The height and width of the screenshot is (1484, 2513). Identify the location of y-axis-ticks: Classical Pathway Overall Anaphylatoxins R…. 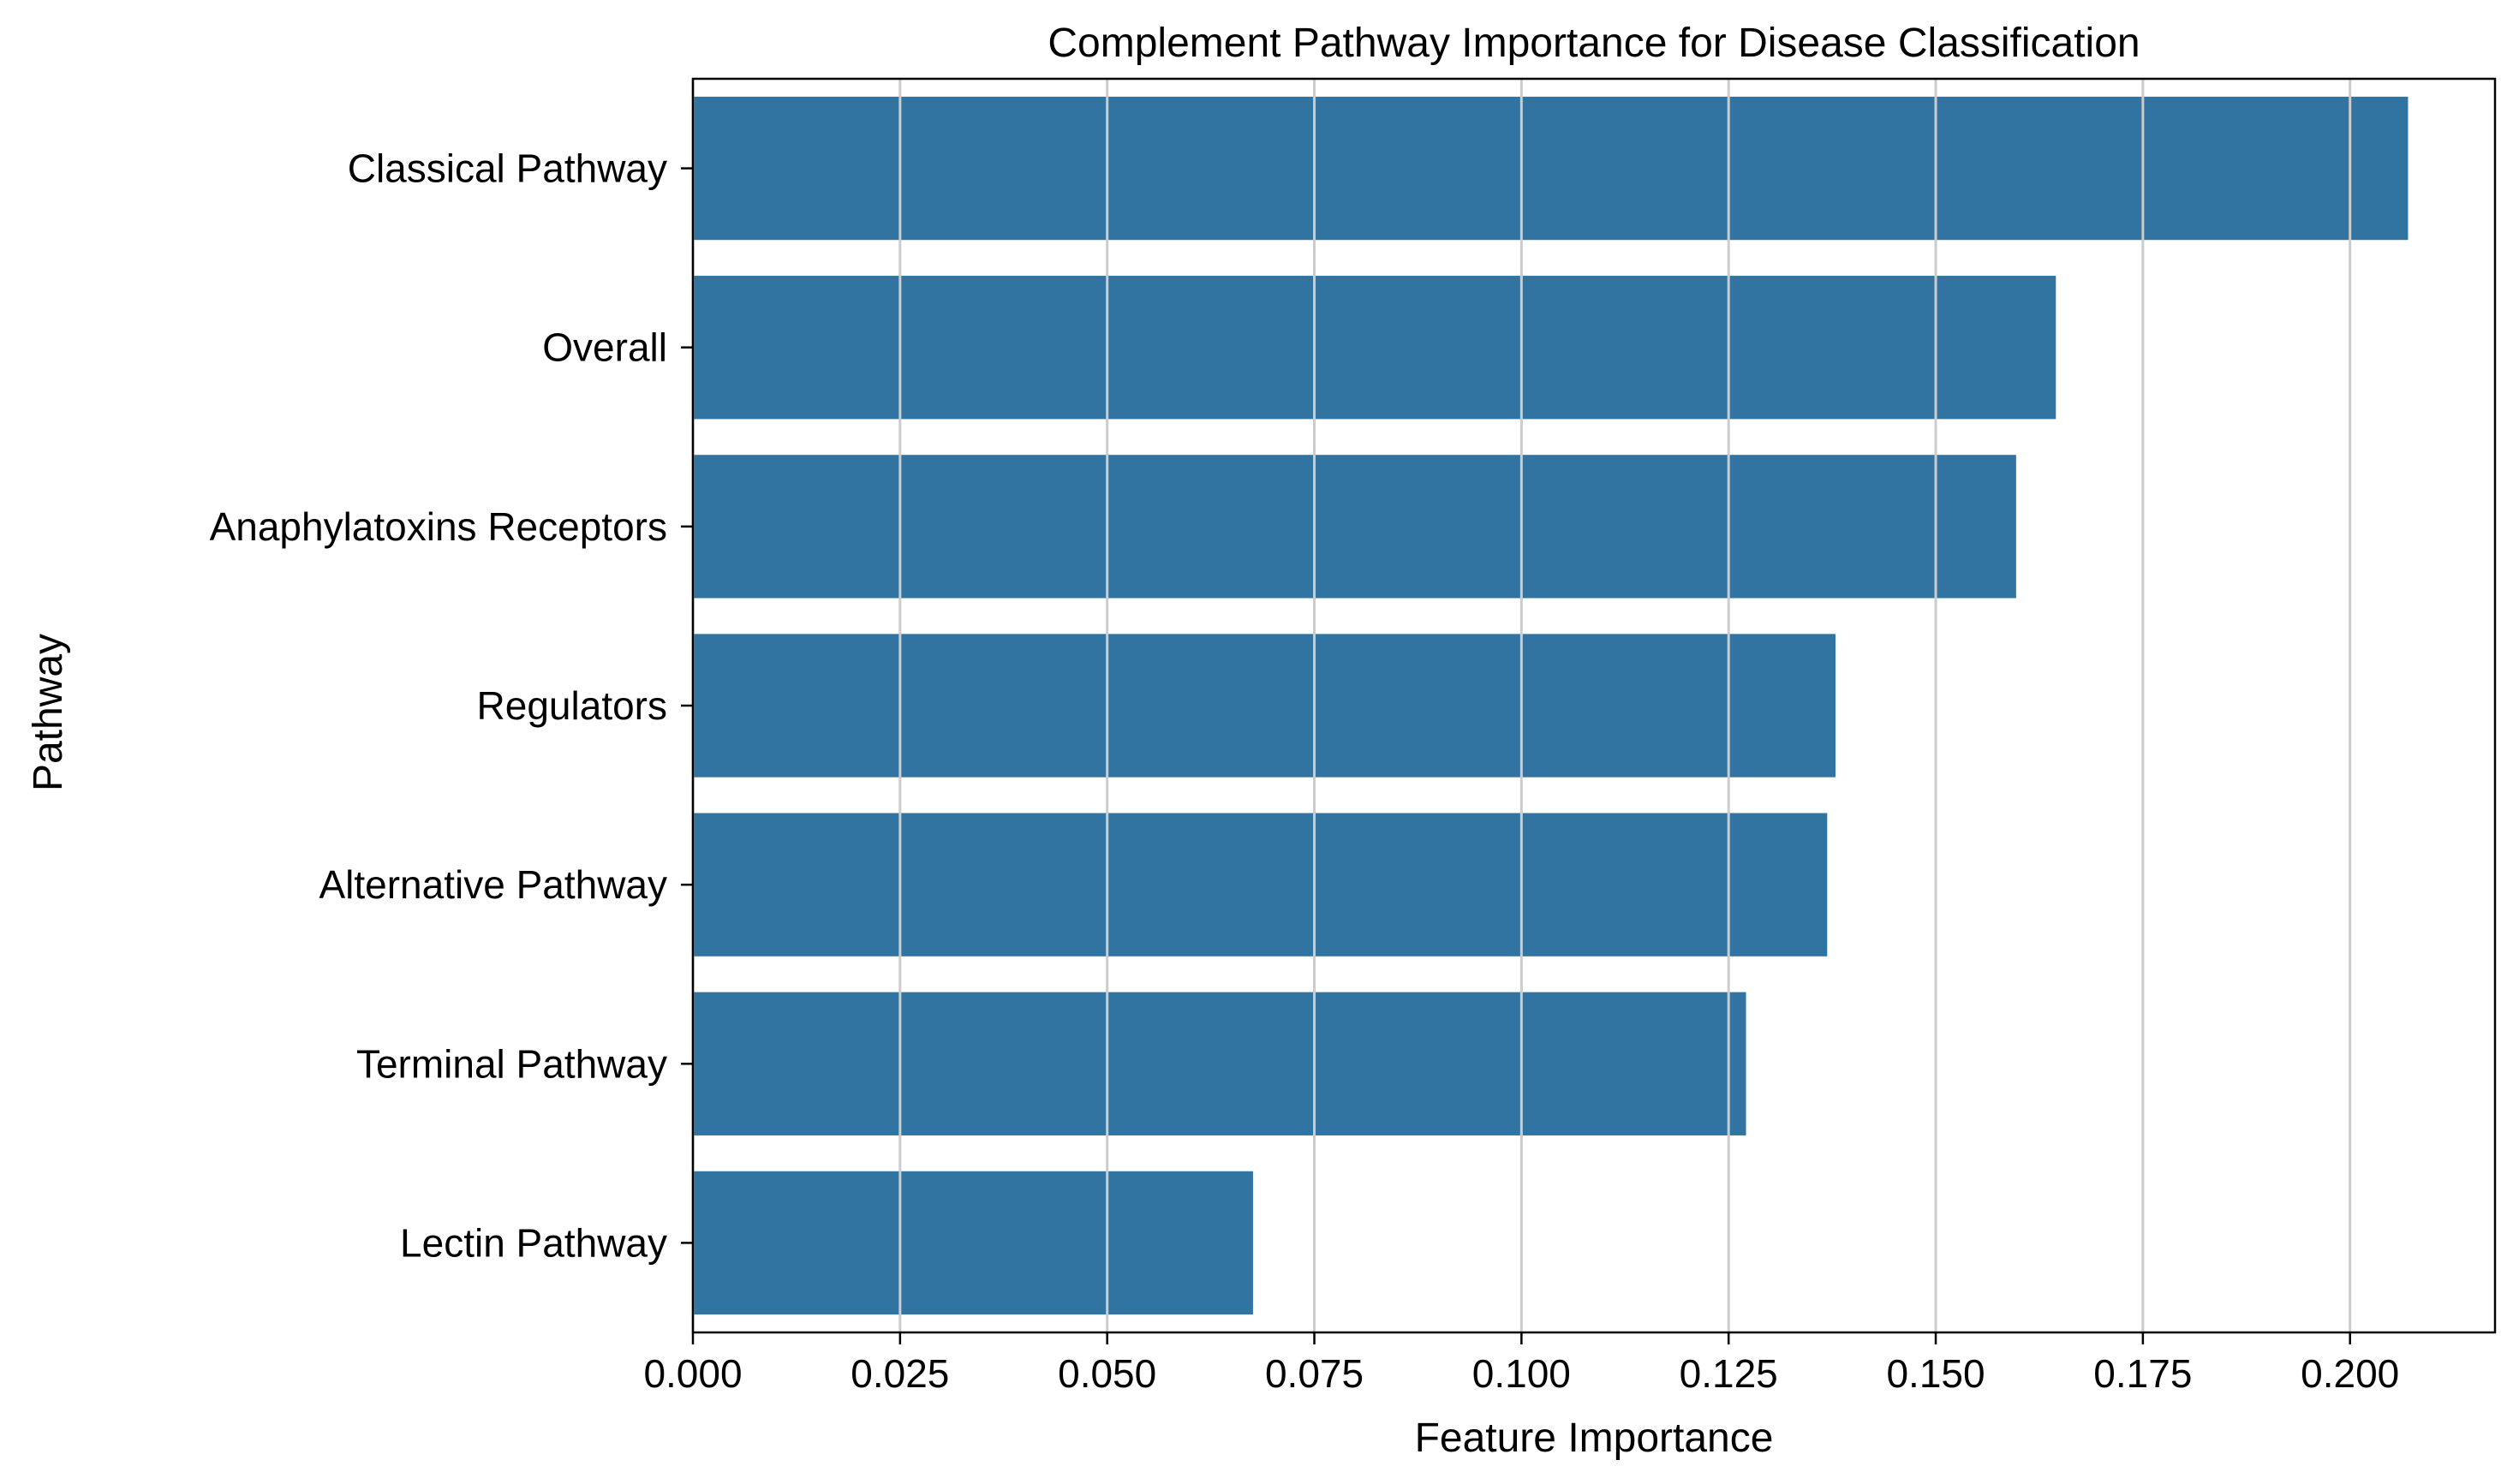
(452, 706).